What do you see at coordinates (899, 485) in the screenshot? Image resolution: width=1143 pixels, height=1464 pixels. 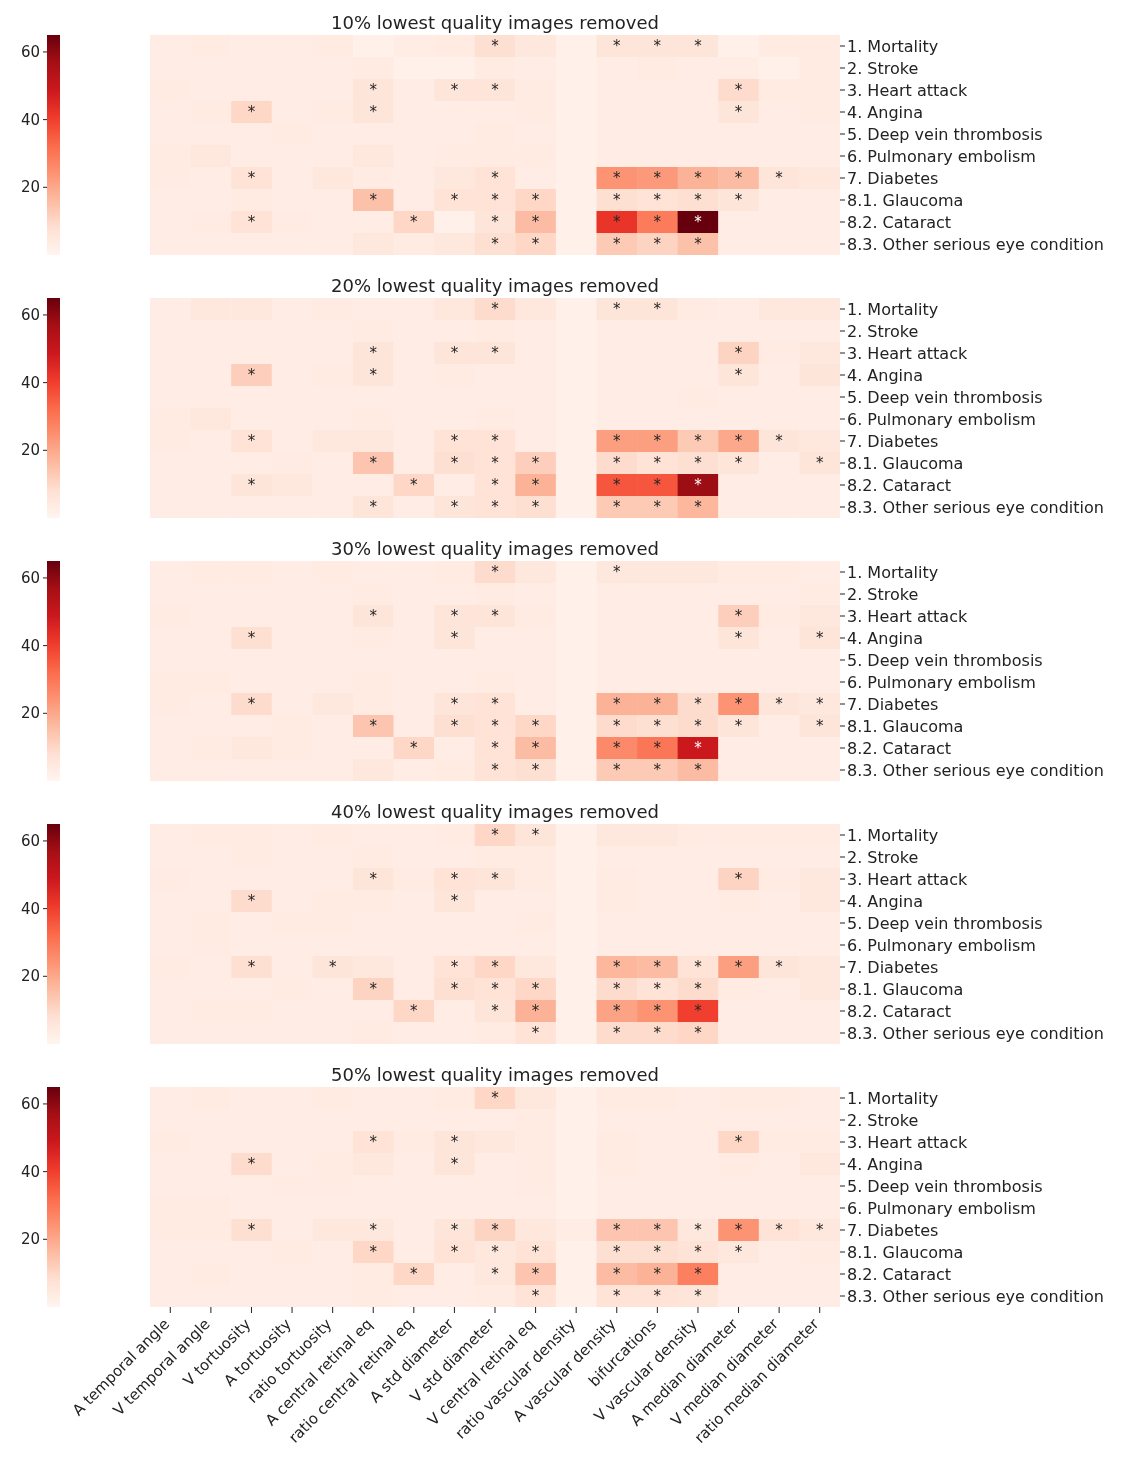 I see `y-tick-label: 8.2. Cataract` at bounding box center [899, 485].